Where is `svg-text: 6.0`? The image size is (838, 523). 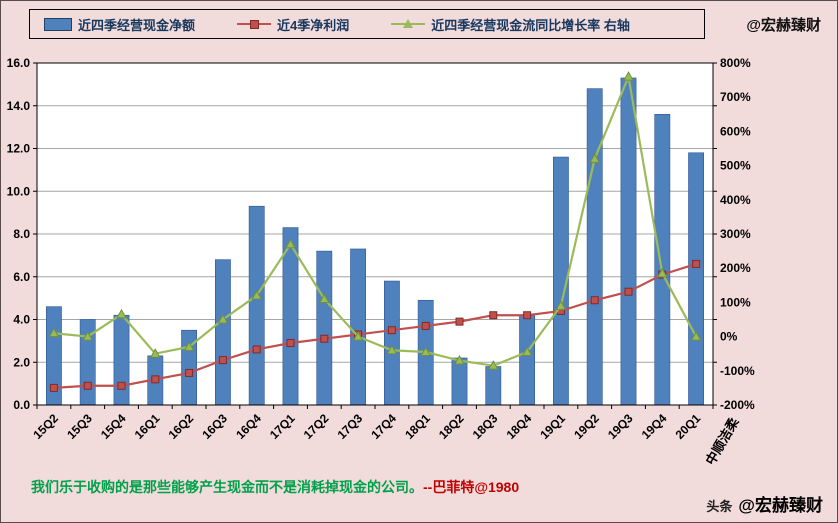 svg-text: 6.0 is located at coordinates (21, 277).